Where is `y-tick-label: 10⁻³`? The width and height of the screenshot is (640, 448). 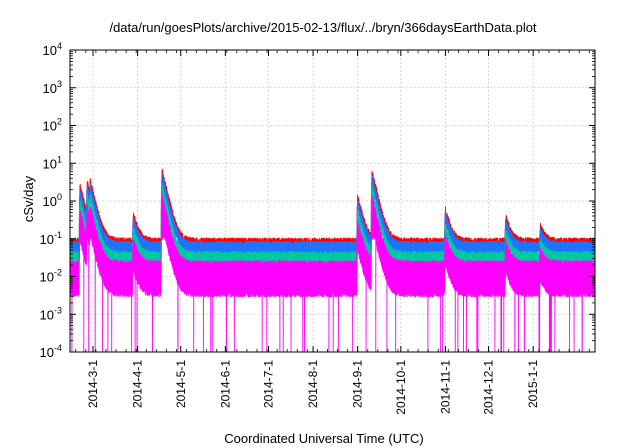 y-tick-label: 10⁻³ is located at coordinates (51, 313).